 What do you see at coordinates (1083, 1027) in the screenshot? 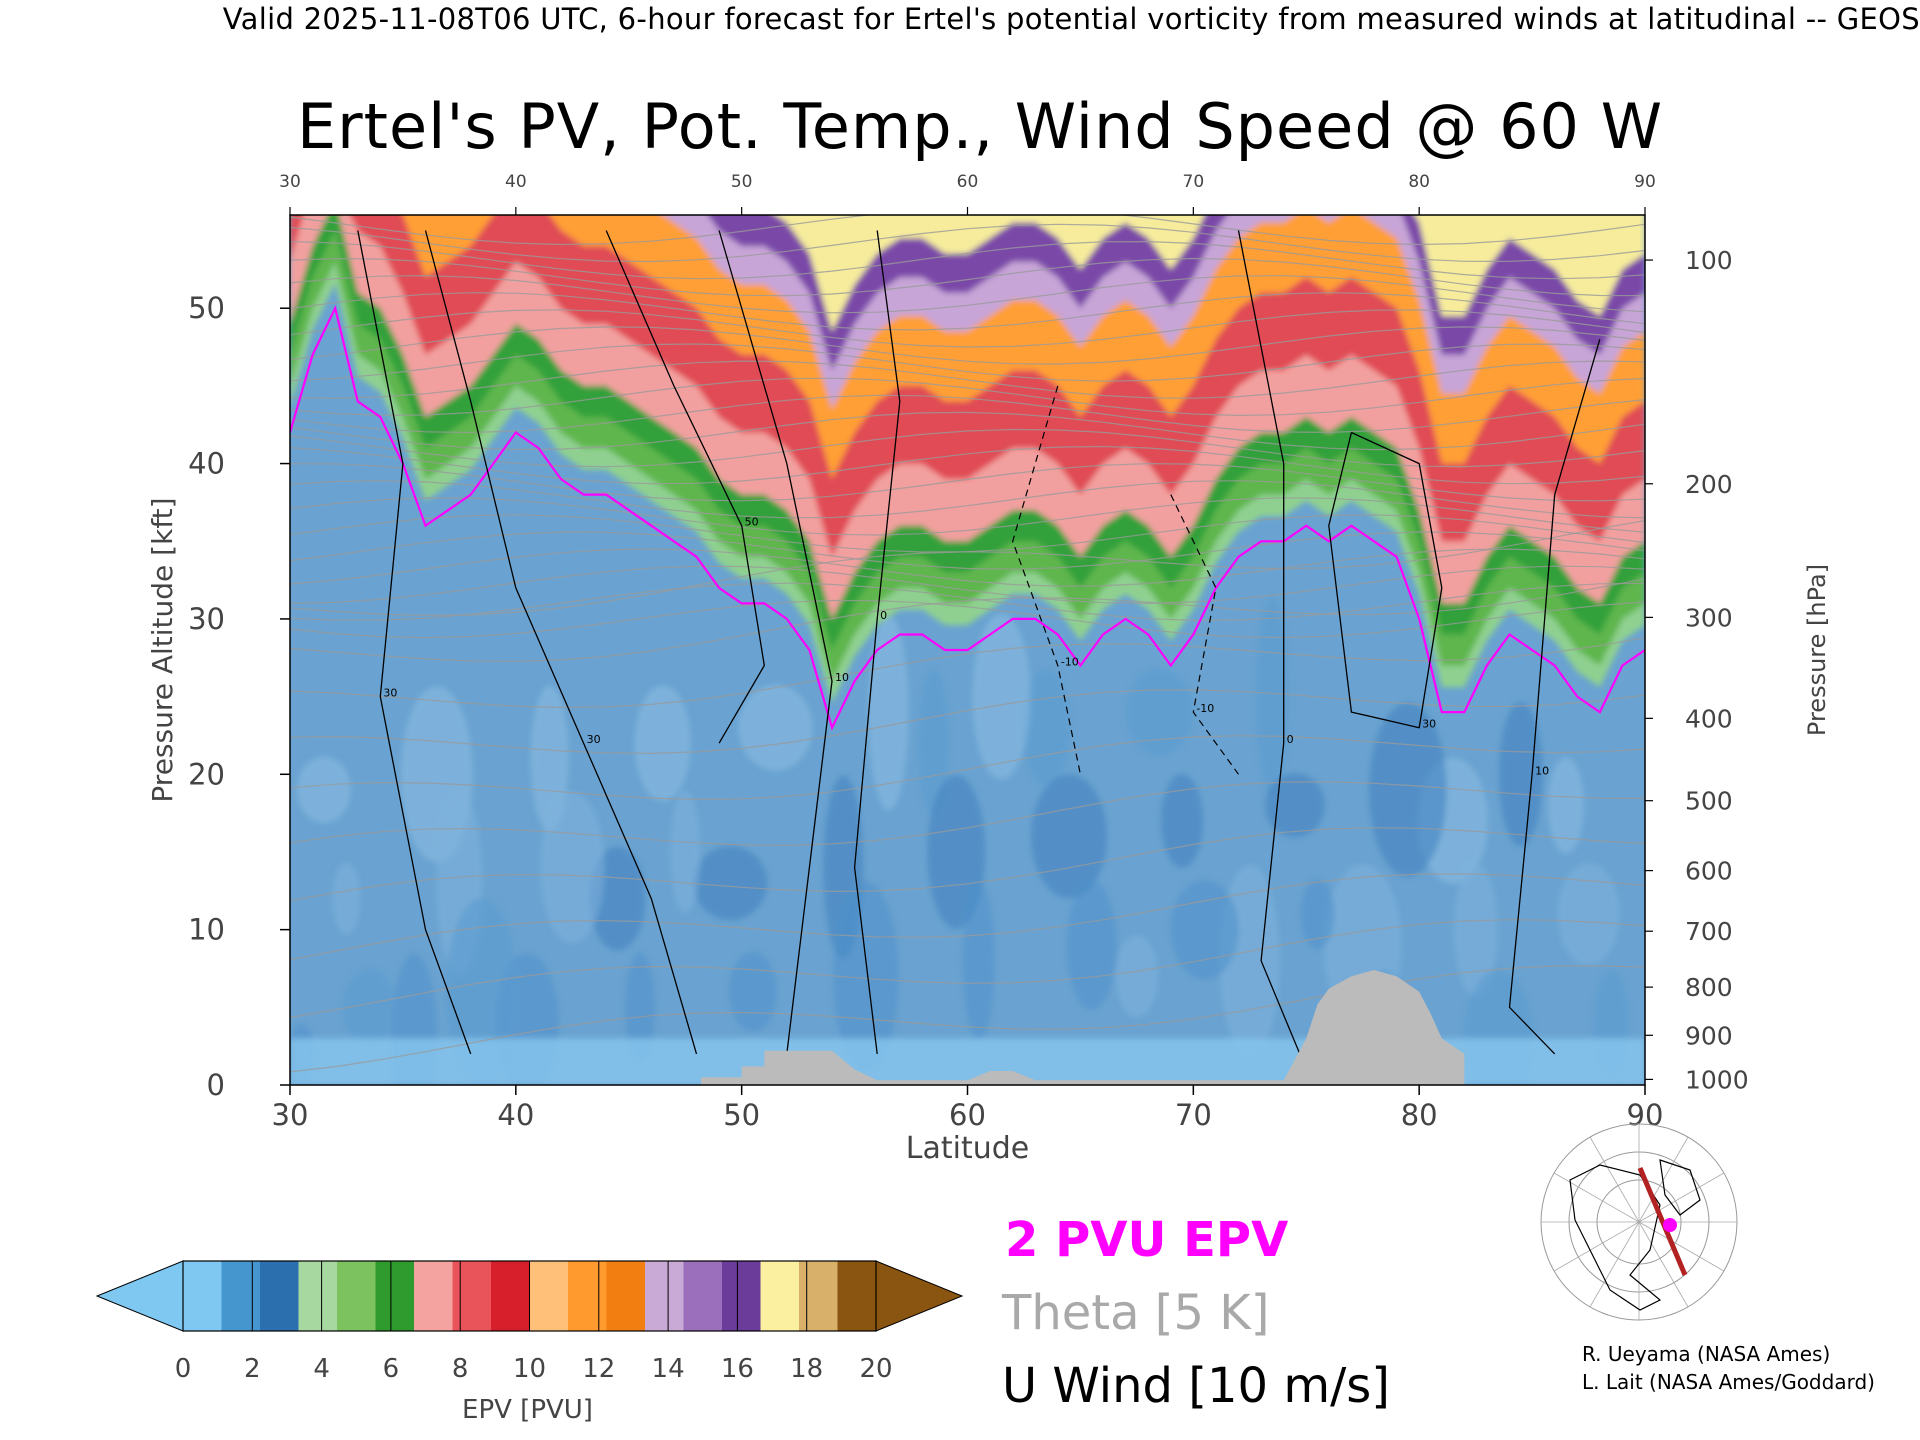
I see `terrain-mask` at bounding box center [1083, 1027].